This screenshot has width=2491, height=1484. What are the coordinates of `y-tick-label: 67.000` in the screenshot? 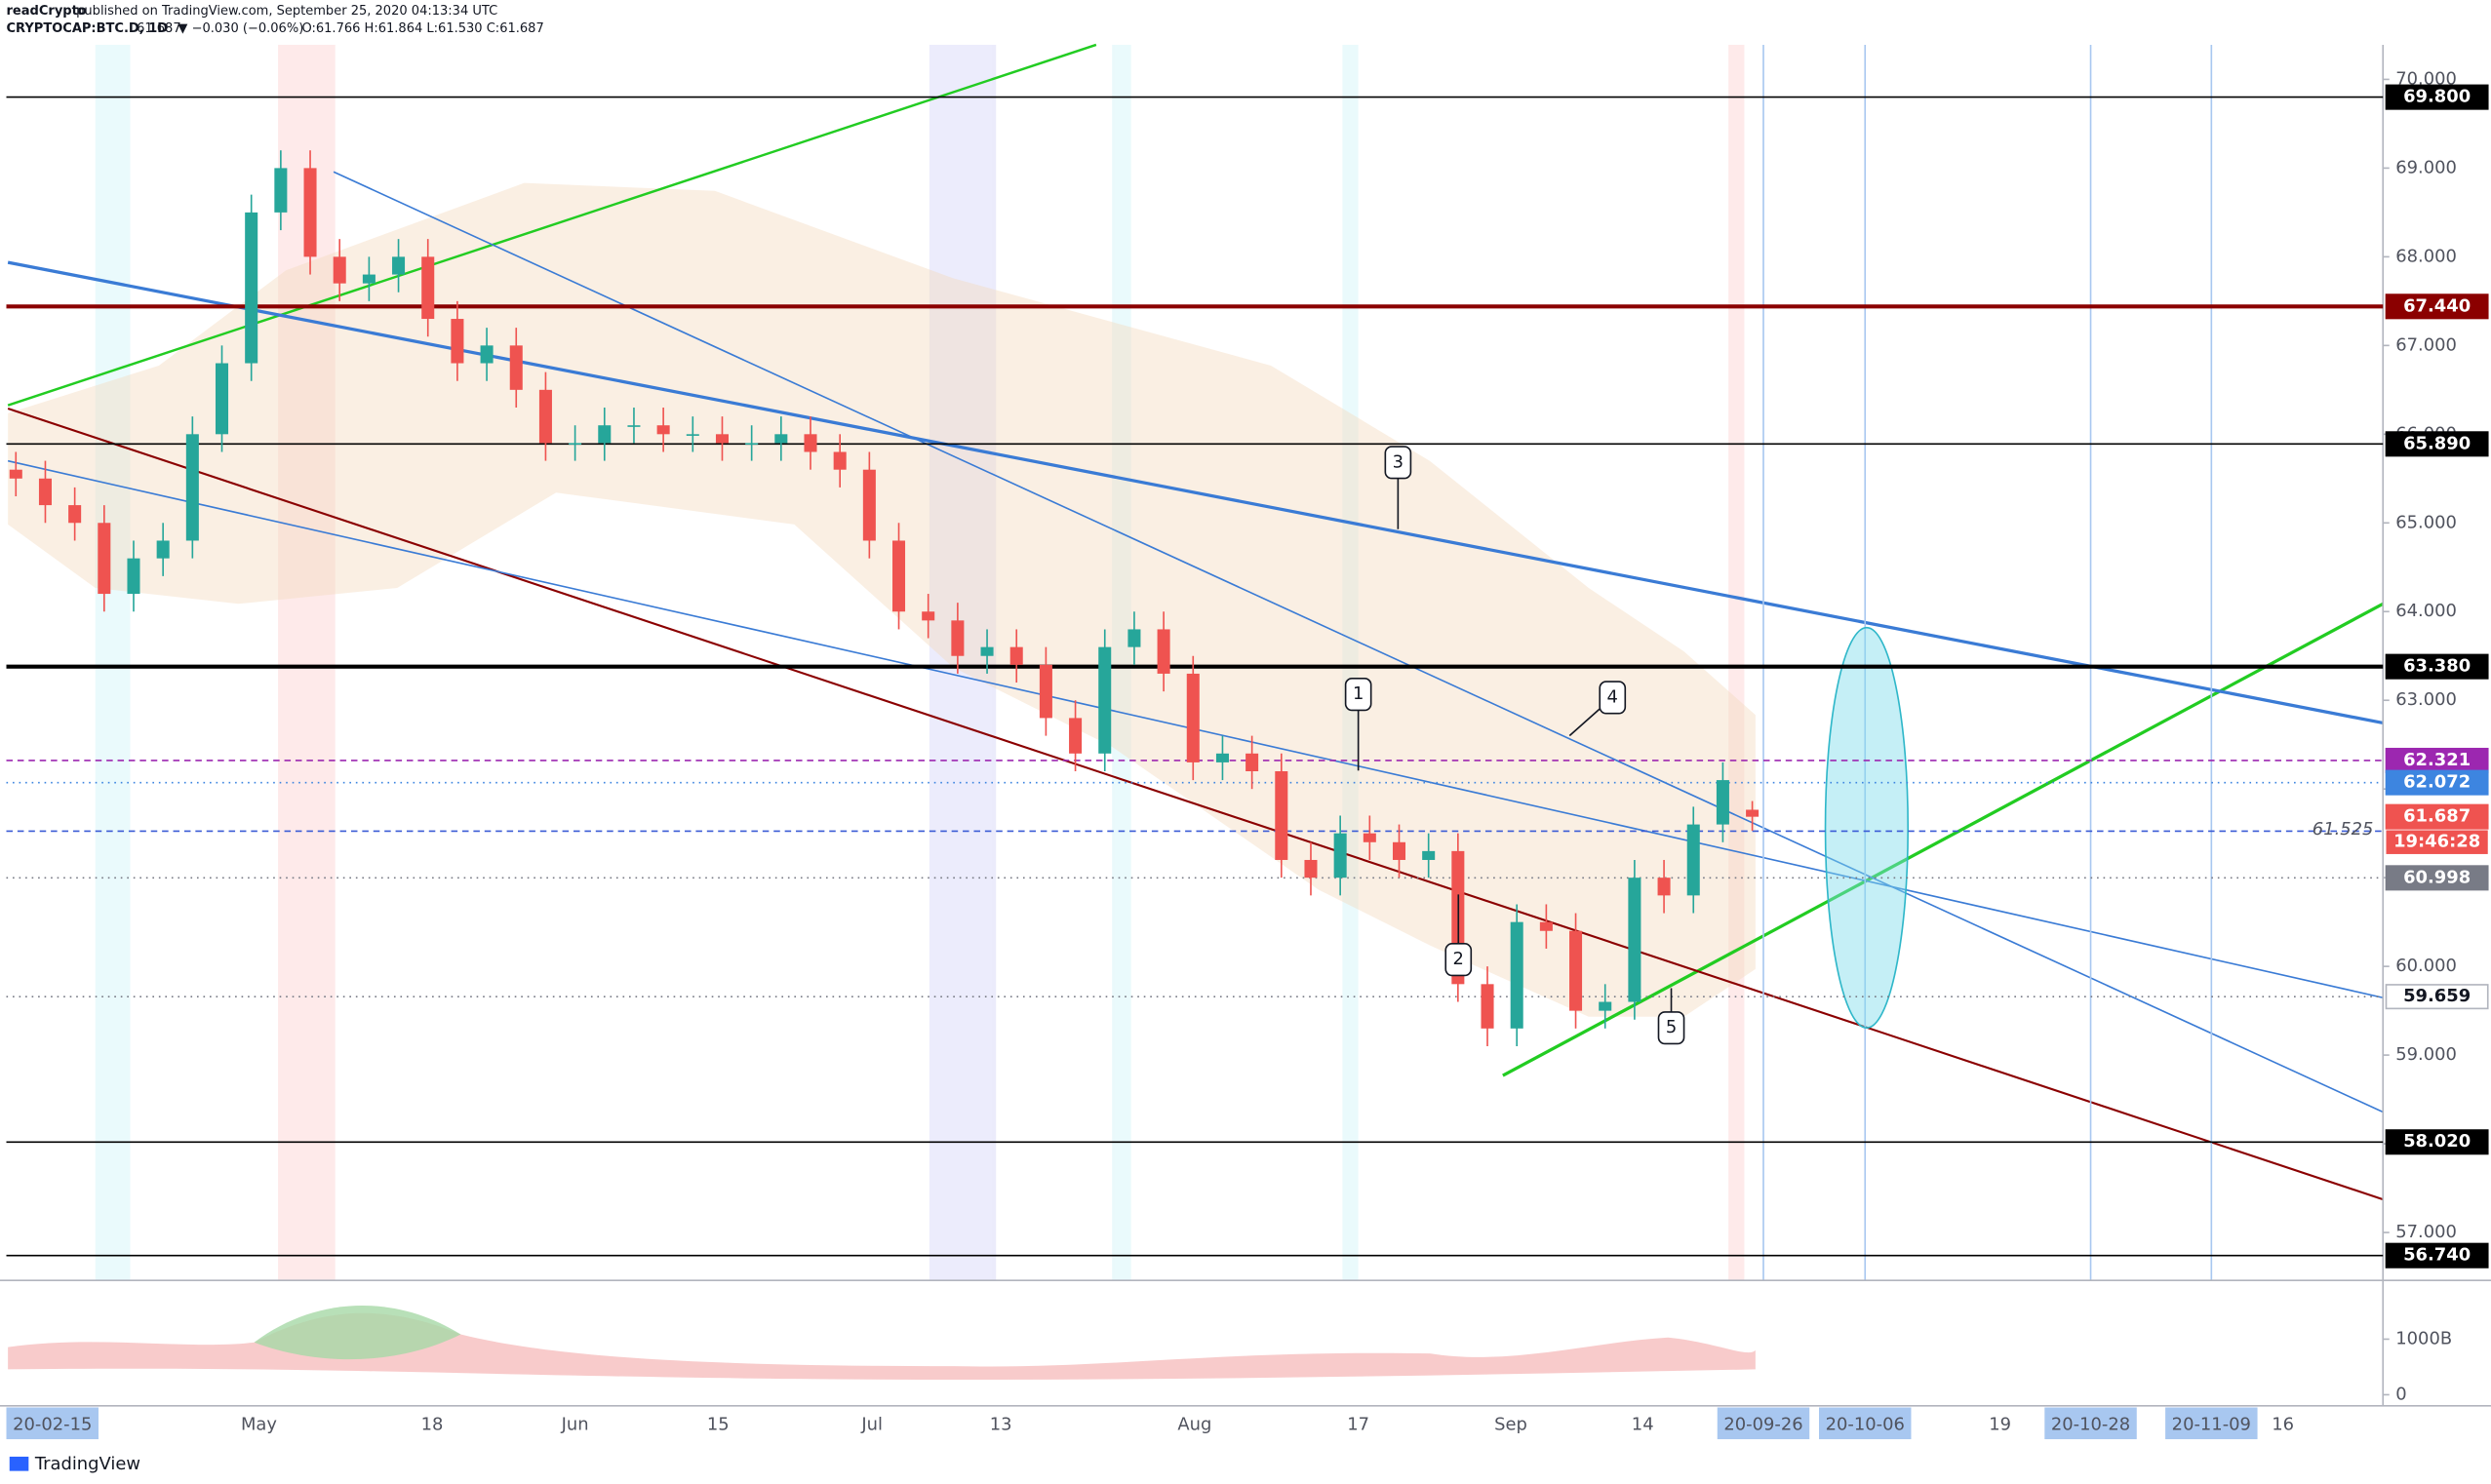 It's located at (2426, 344).